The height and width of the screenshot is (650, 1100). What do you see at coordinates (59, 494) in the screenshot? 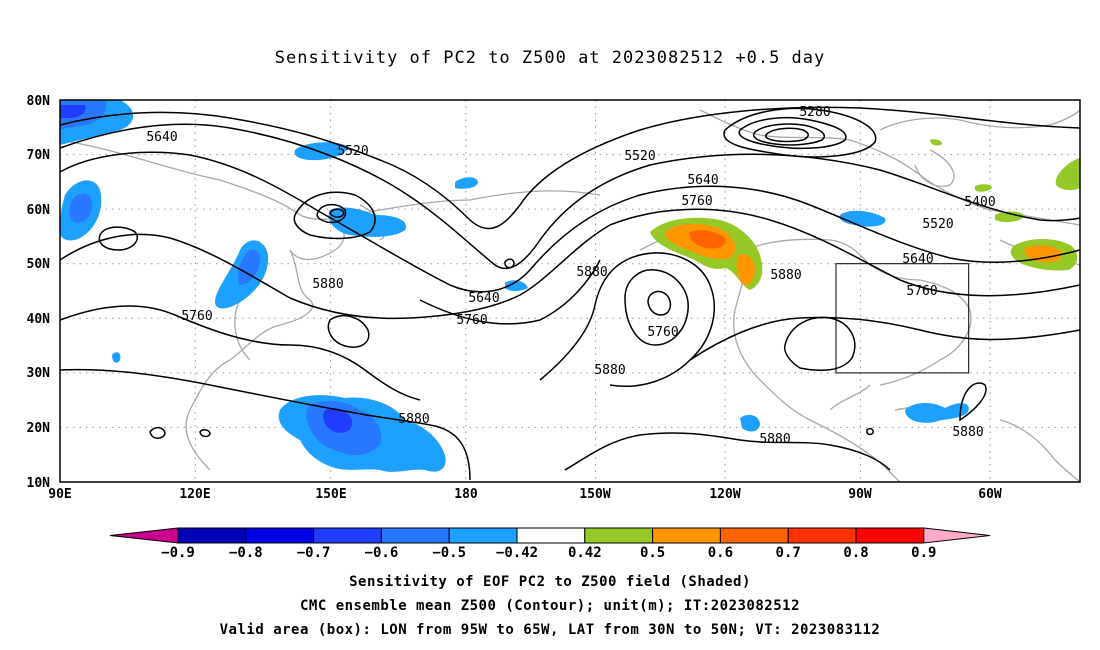
I see `lon-label: 90E` at bounding box center [59, 494].